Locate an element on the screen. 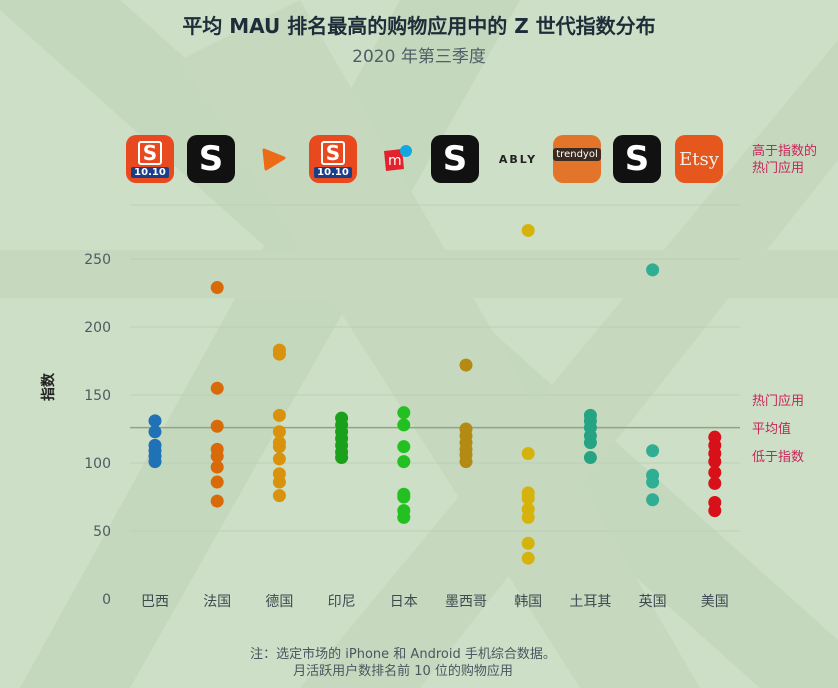 This screenshot has height=688, width=838. x-category-label: 土耳其 is located at coordinates (590, 602).